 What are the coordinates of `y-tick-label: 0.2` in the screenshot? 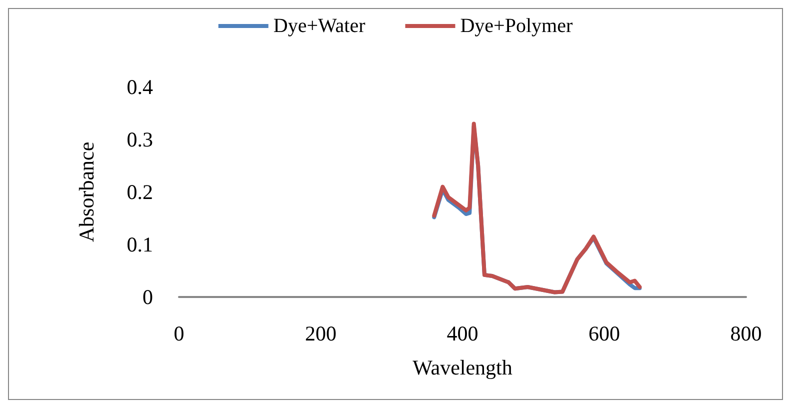 It's located at (139, 192).